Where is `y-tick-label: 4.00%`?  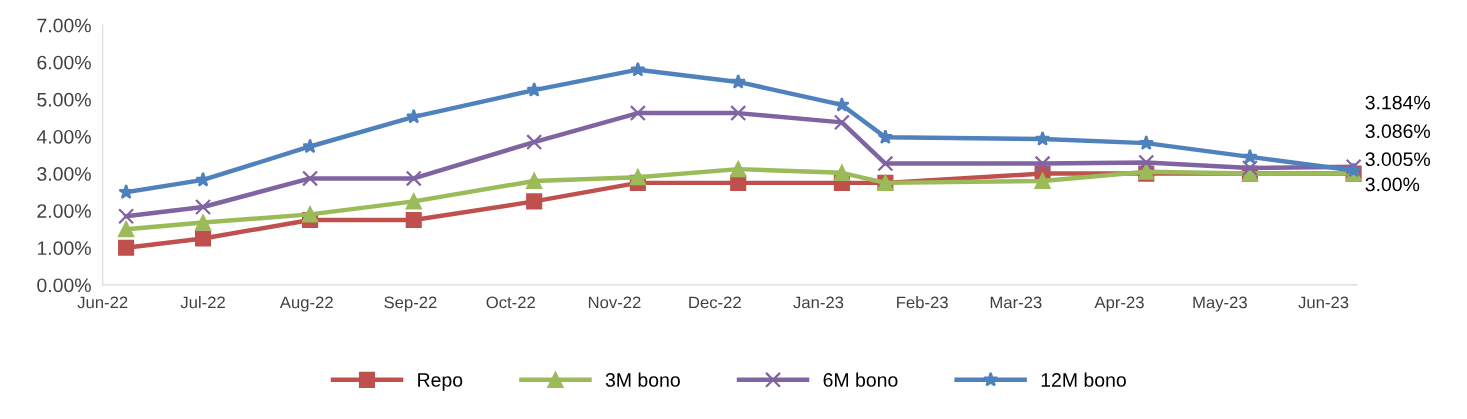 y-tick-label: 4.00% is located at coordinates (63, 136).